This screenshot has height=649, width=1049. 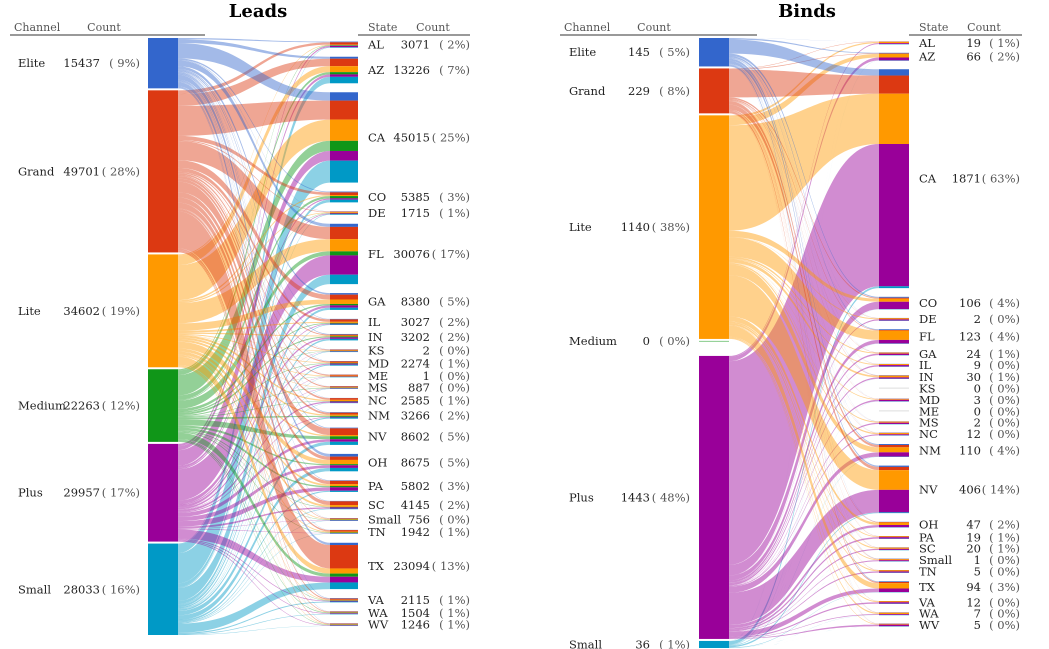 I want to click on channel-pct: ( 12%), so click(x=121, y=406).